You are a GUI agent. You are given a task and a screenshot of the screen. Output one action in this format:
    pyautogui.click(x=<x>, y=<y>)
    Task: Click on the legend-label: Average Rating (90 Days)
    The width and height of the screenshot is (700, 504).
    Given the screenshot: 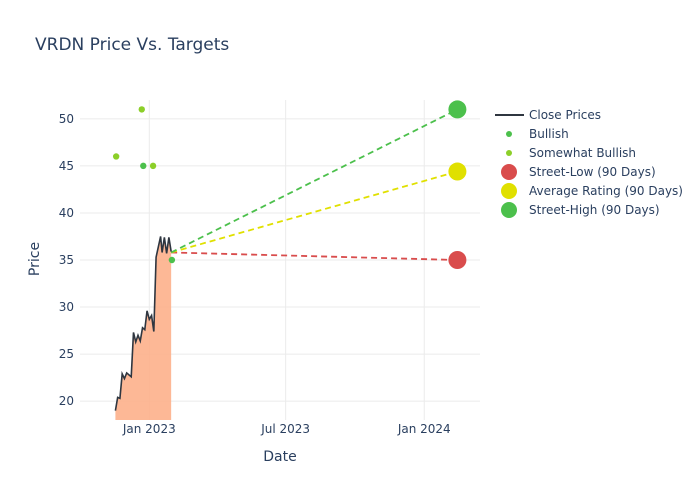 What is the action you would take?
    pyautogui.click(x=606, y=191)
    